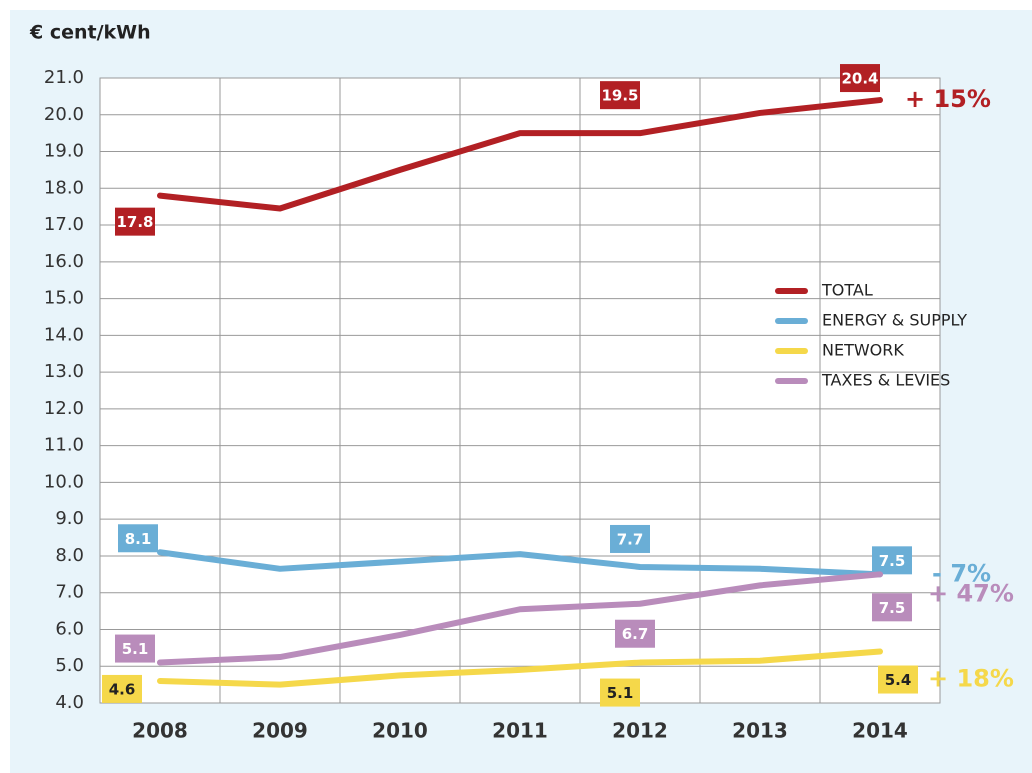 This screenshot has height=773, width=1032. I want to click on data-label: 8.1, so click(138, 539).